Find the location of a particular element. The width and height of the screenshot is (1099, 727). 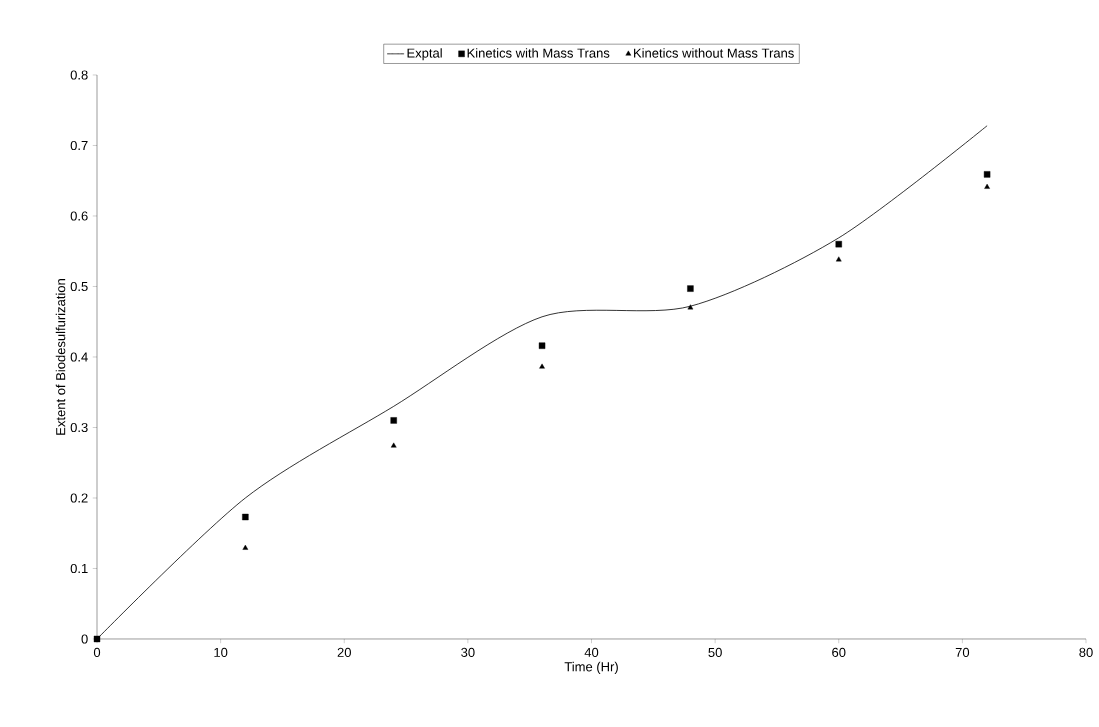

y-axis-title: Extent of Biodesulfurization is located at coordinates (60, 357).